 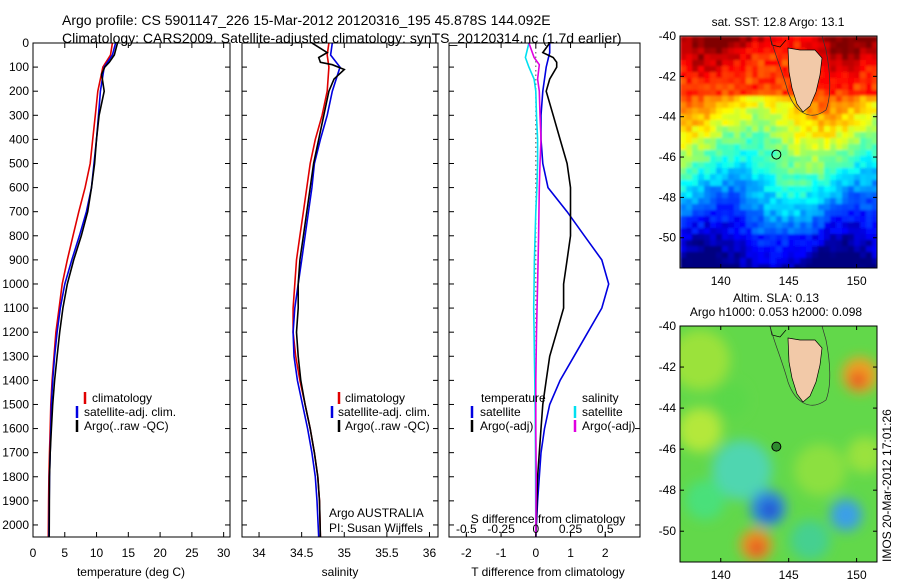 What do you see at coordinates (466, 529) in the screenshot?
I see `s-tick-label: -0.5` at bounding box center [466, 529].